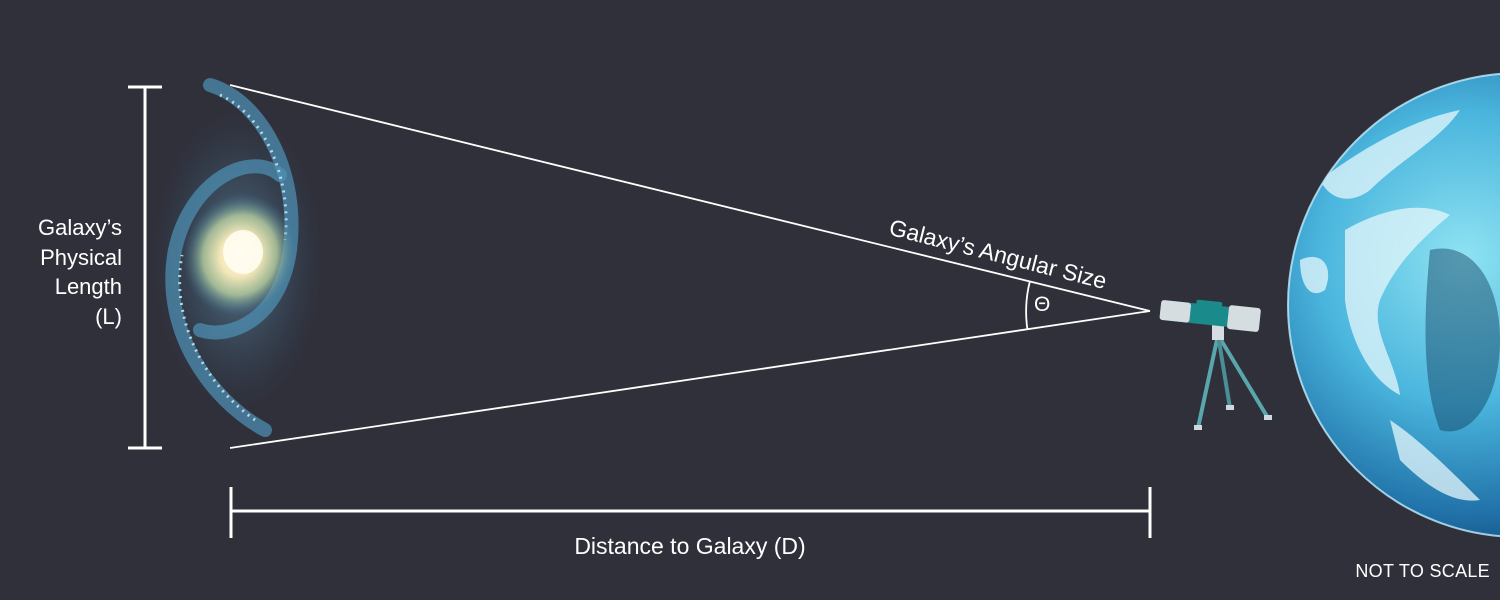  What do you see at coordinates (88, 286) in the screenshot?
I see `length-label-line-3: Length` at bounding box center [88, 286].